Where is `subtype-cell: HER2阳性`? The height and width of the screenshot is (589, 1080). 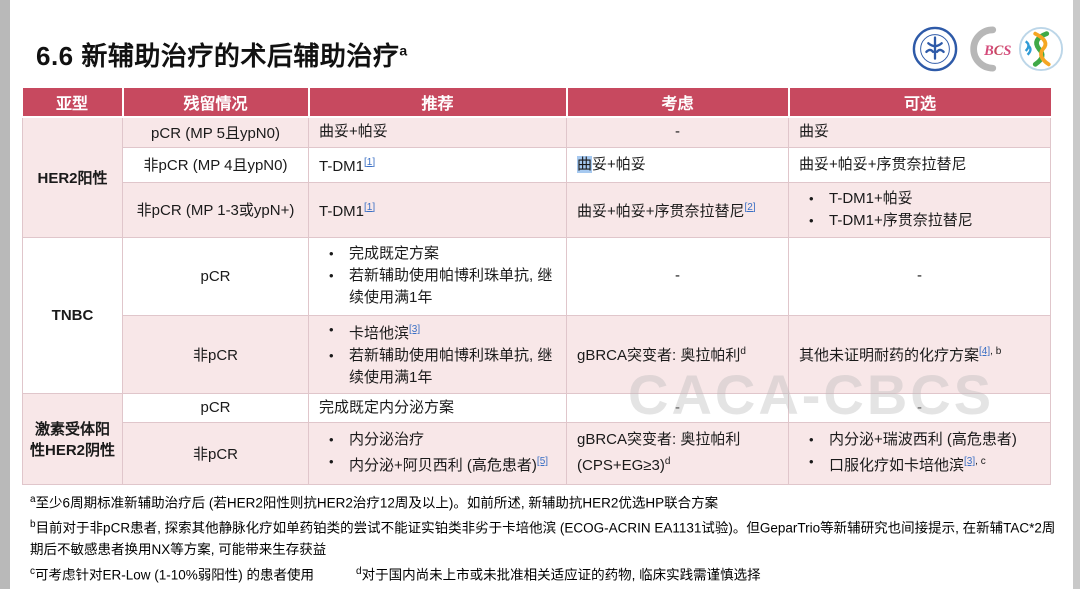 subtype-cell: HER2阳性 is located at coordinates (72, 177).